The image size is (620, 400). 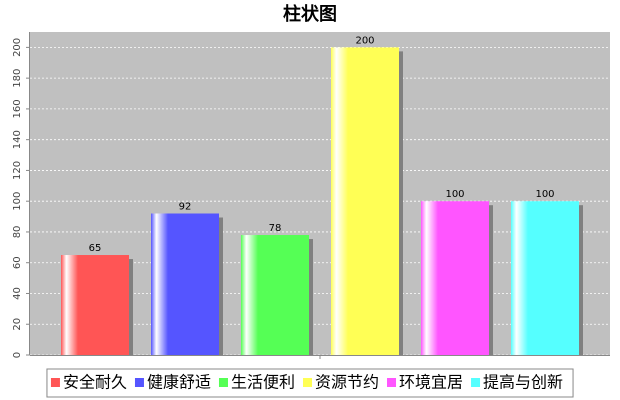 What do you see at coordinates (347, 382) in the screenshot?
I see `legend-label: 资源节约` at bounding box center [347, 382].